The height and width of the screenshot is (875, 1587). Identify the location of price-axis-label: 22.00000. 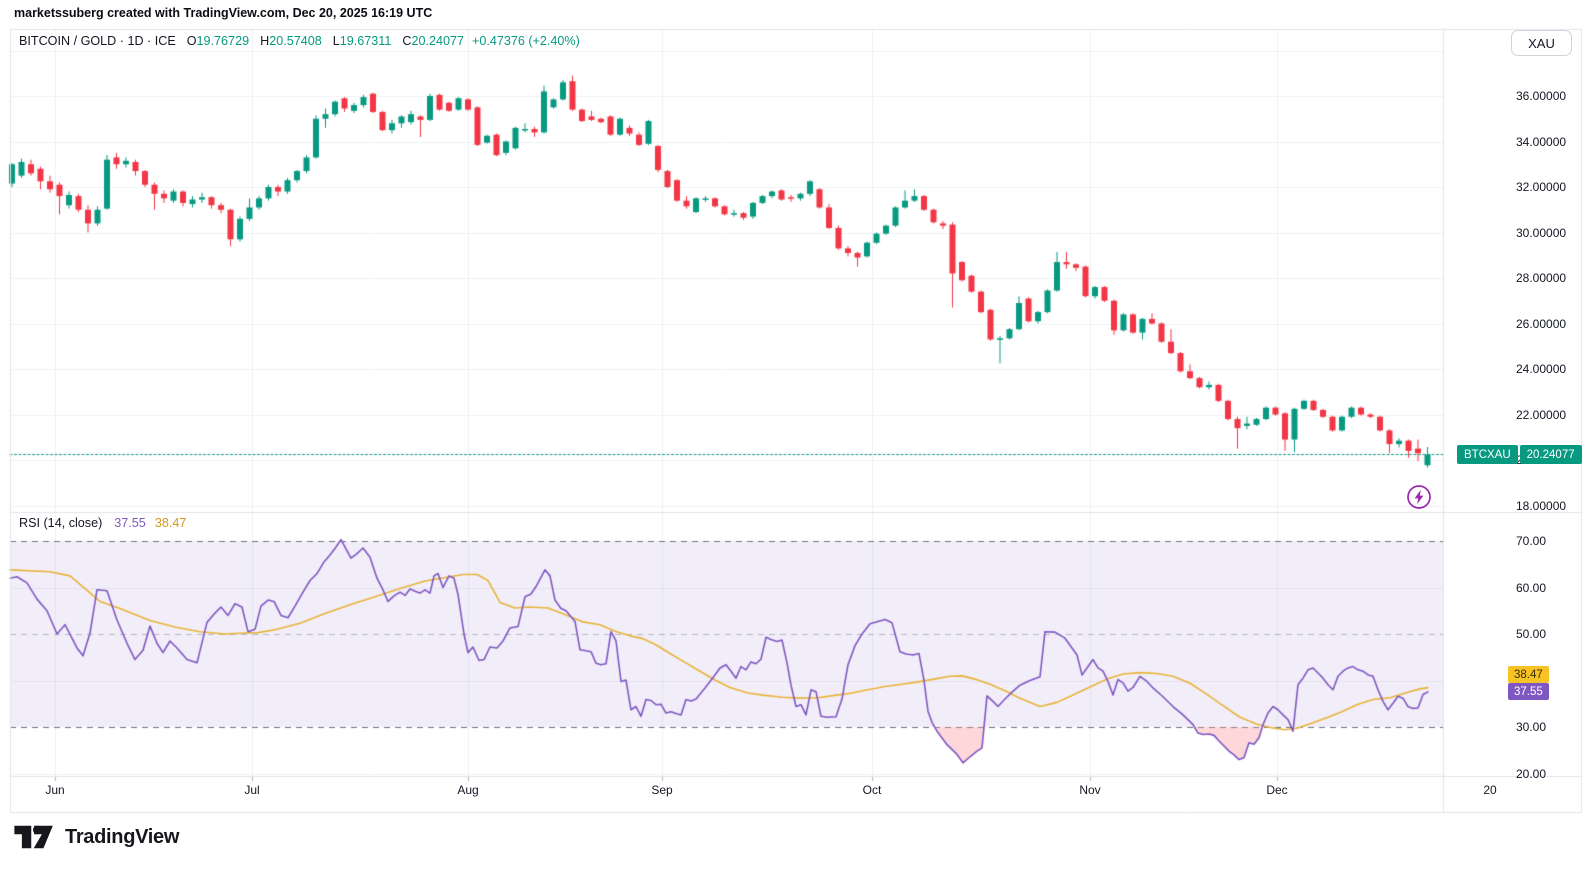
(1541, 414).